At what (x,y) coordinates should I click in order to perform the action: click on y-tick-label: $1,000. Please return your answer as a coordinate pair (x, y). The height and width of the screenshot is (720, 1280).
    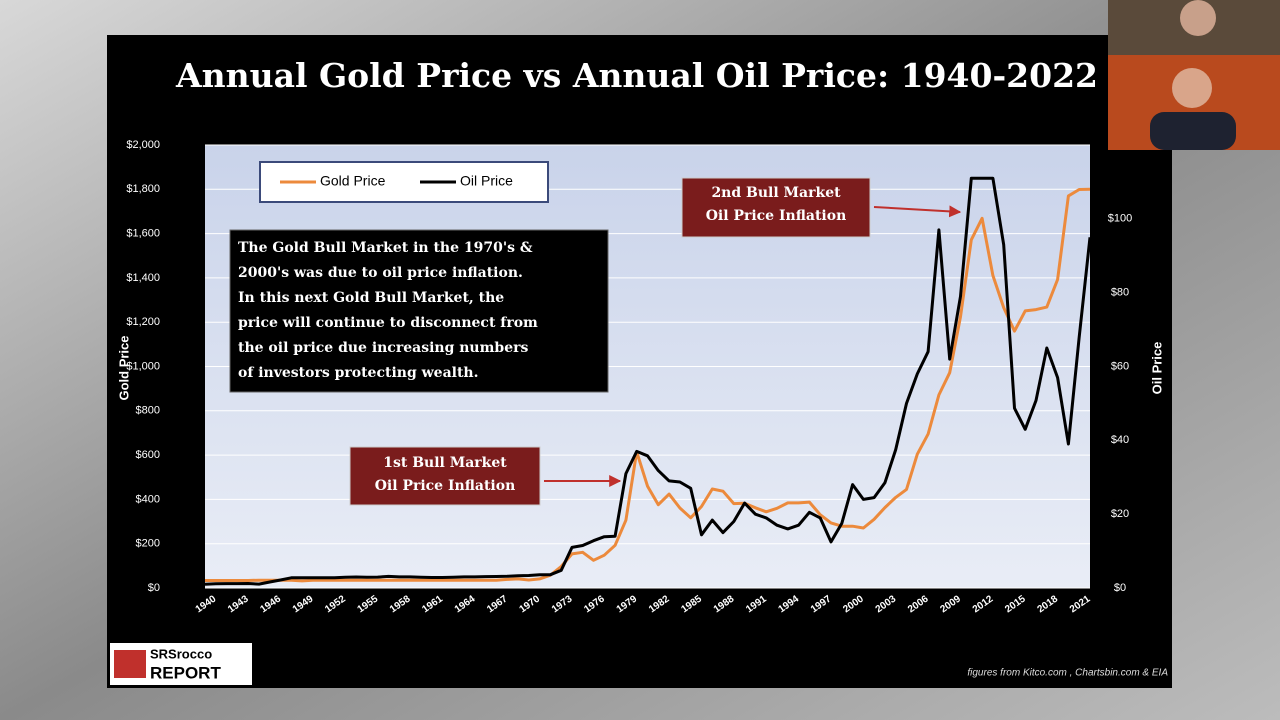
    Looking at the image, I should click on (143, 366).